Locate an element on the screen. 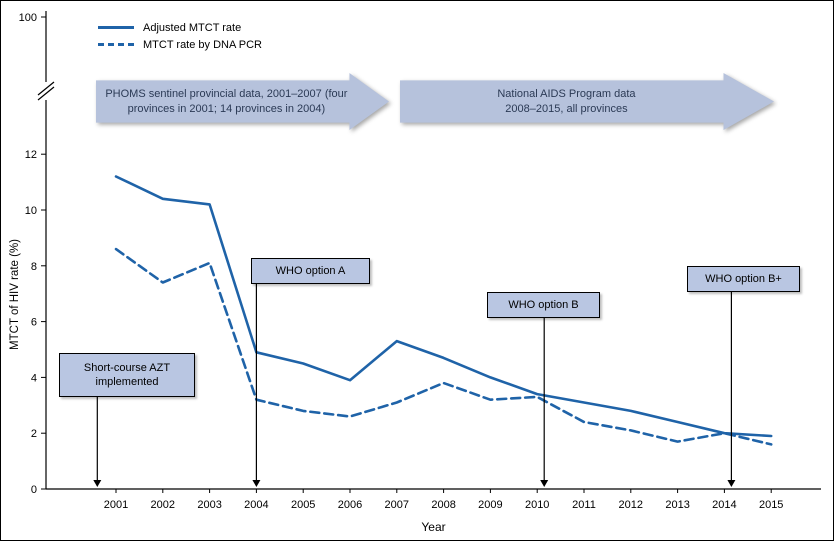 This screenshot has height=541, width=834. svg-text: 2015 is located at coordinates (771, 505).